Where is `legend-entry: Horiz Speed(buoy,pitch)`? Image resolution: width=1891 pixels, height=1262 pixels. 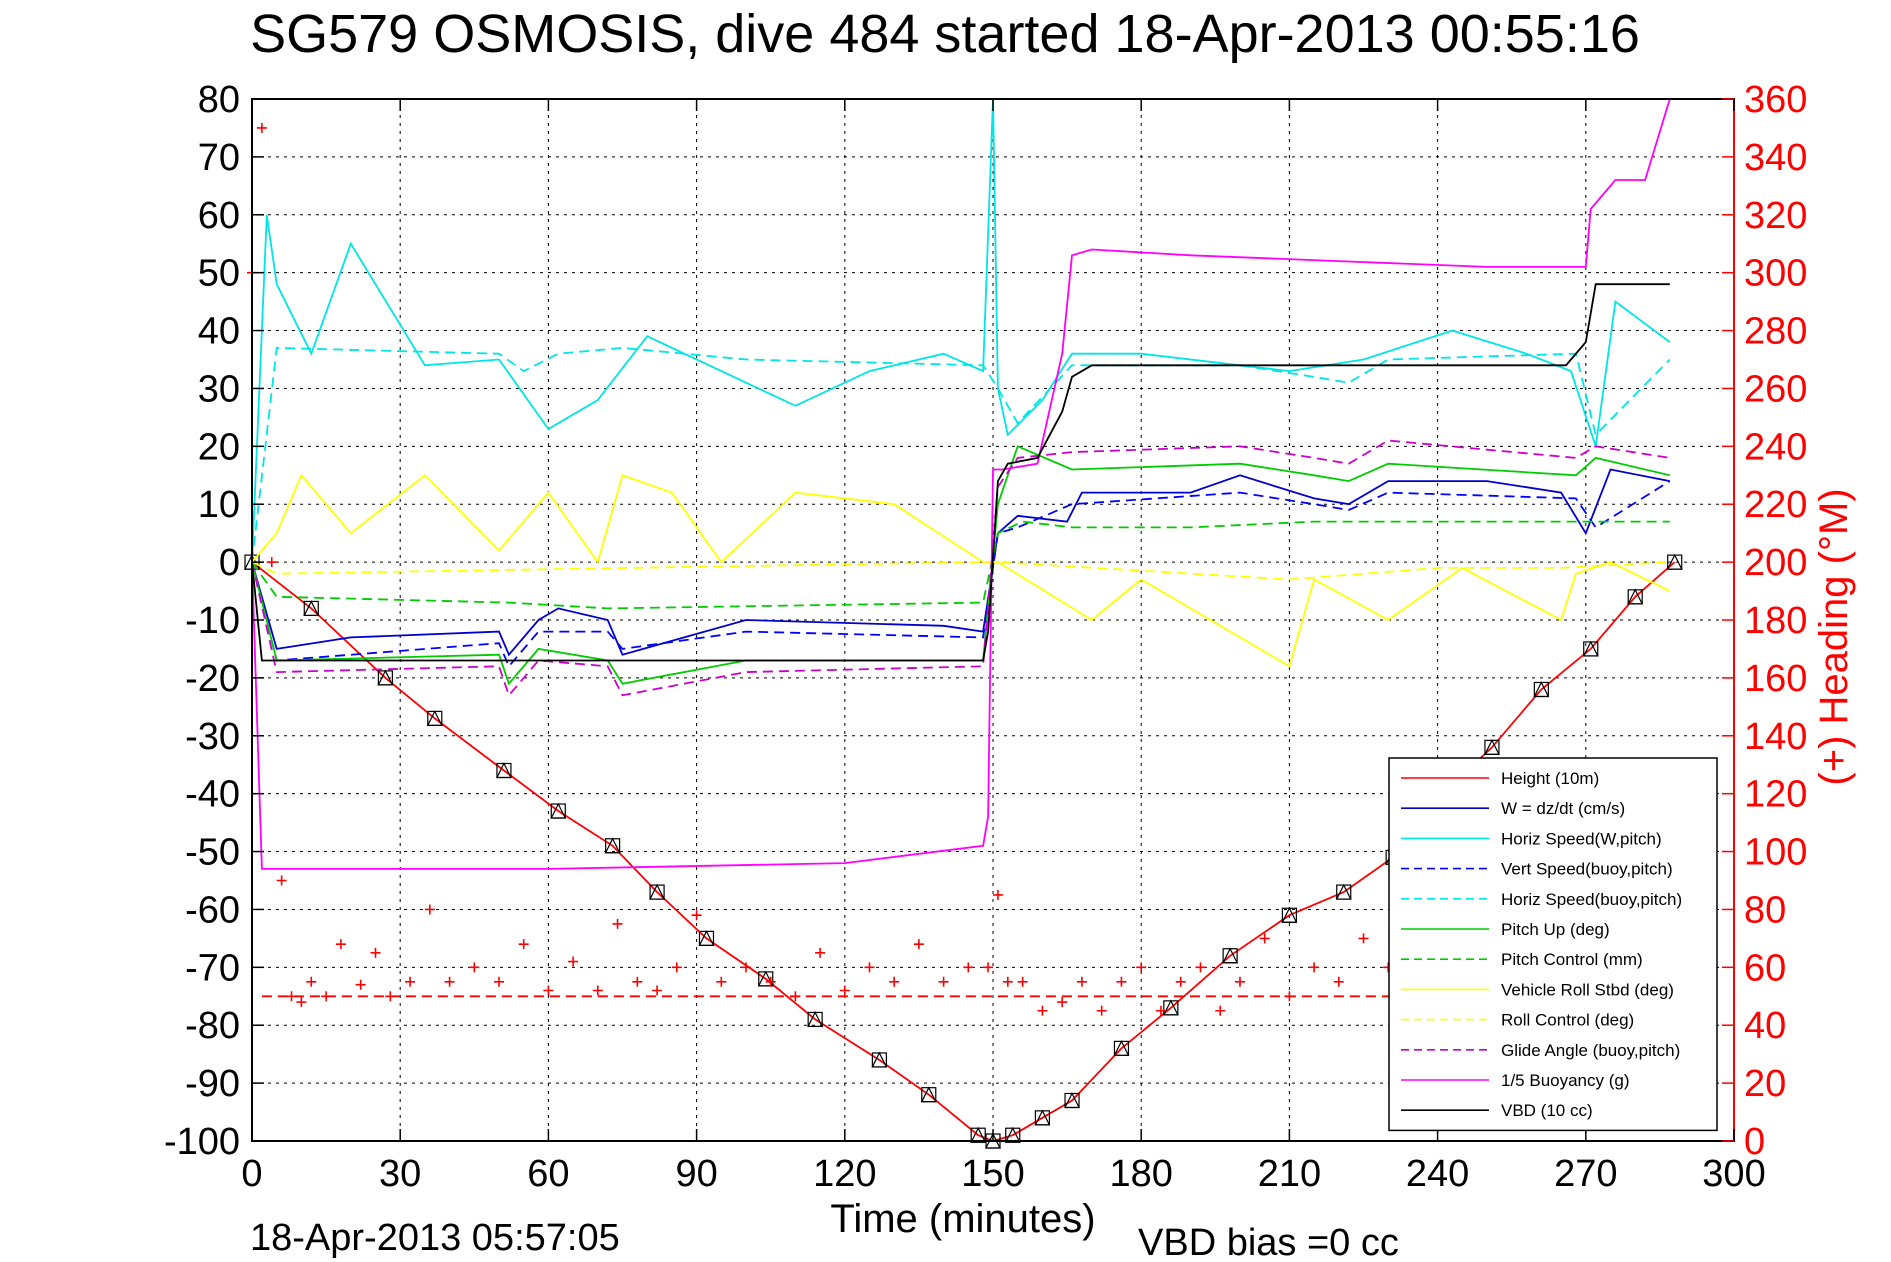
legend-entry: Horiz Speed(buoy,pitch) is located at coordinates (1591, 899).